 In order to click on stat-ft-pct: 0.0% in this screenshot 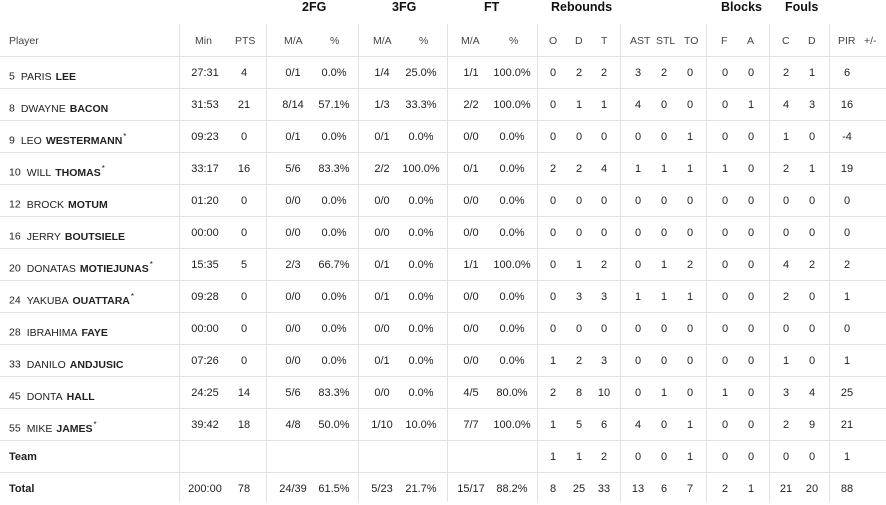, I will do `click(512, 137)`.